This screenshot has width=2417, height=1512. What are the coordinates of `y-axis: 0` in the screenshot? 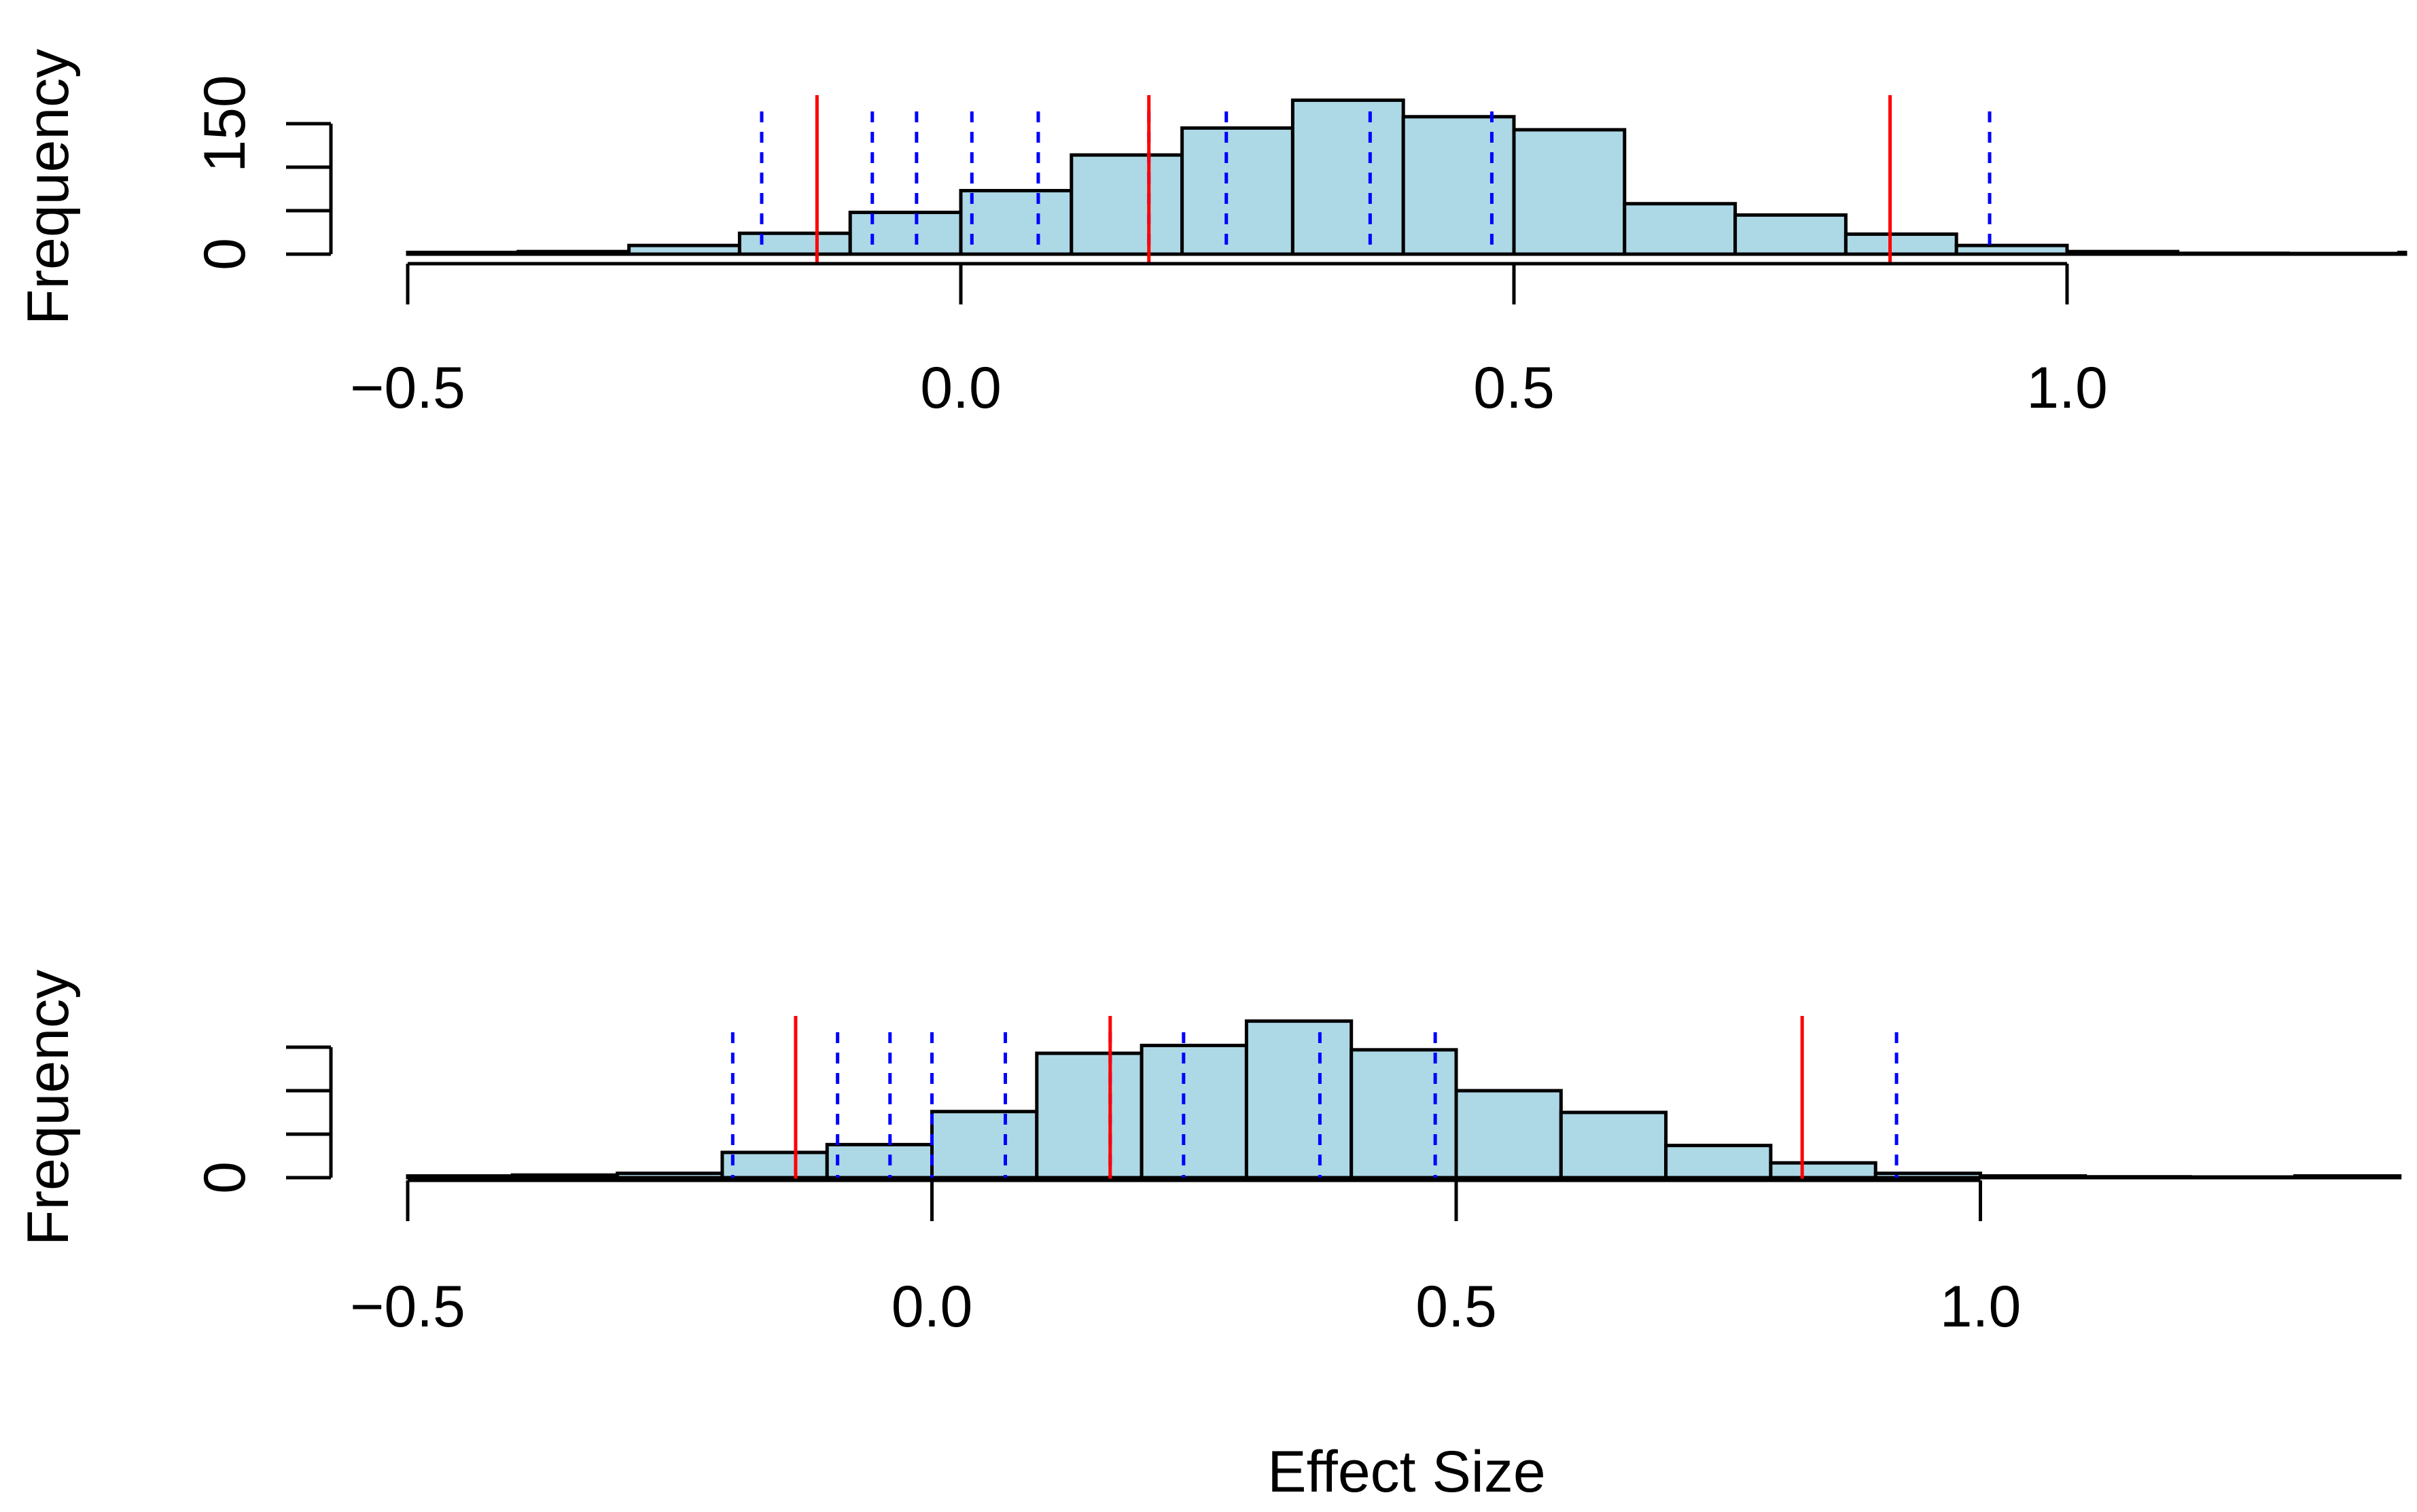 It's located at (262, 1119).